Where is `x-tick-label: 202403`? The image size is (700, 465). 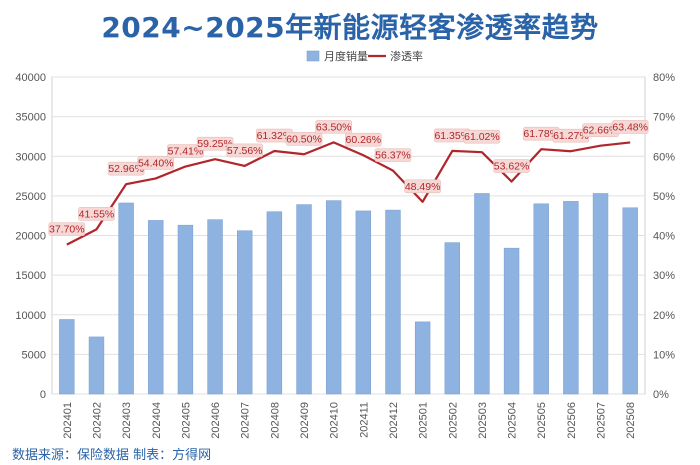
x-tick-label: 202403 is located at coordinates (127, 420).